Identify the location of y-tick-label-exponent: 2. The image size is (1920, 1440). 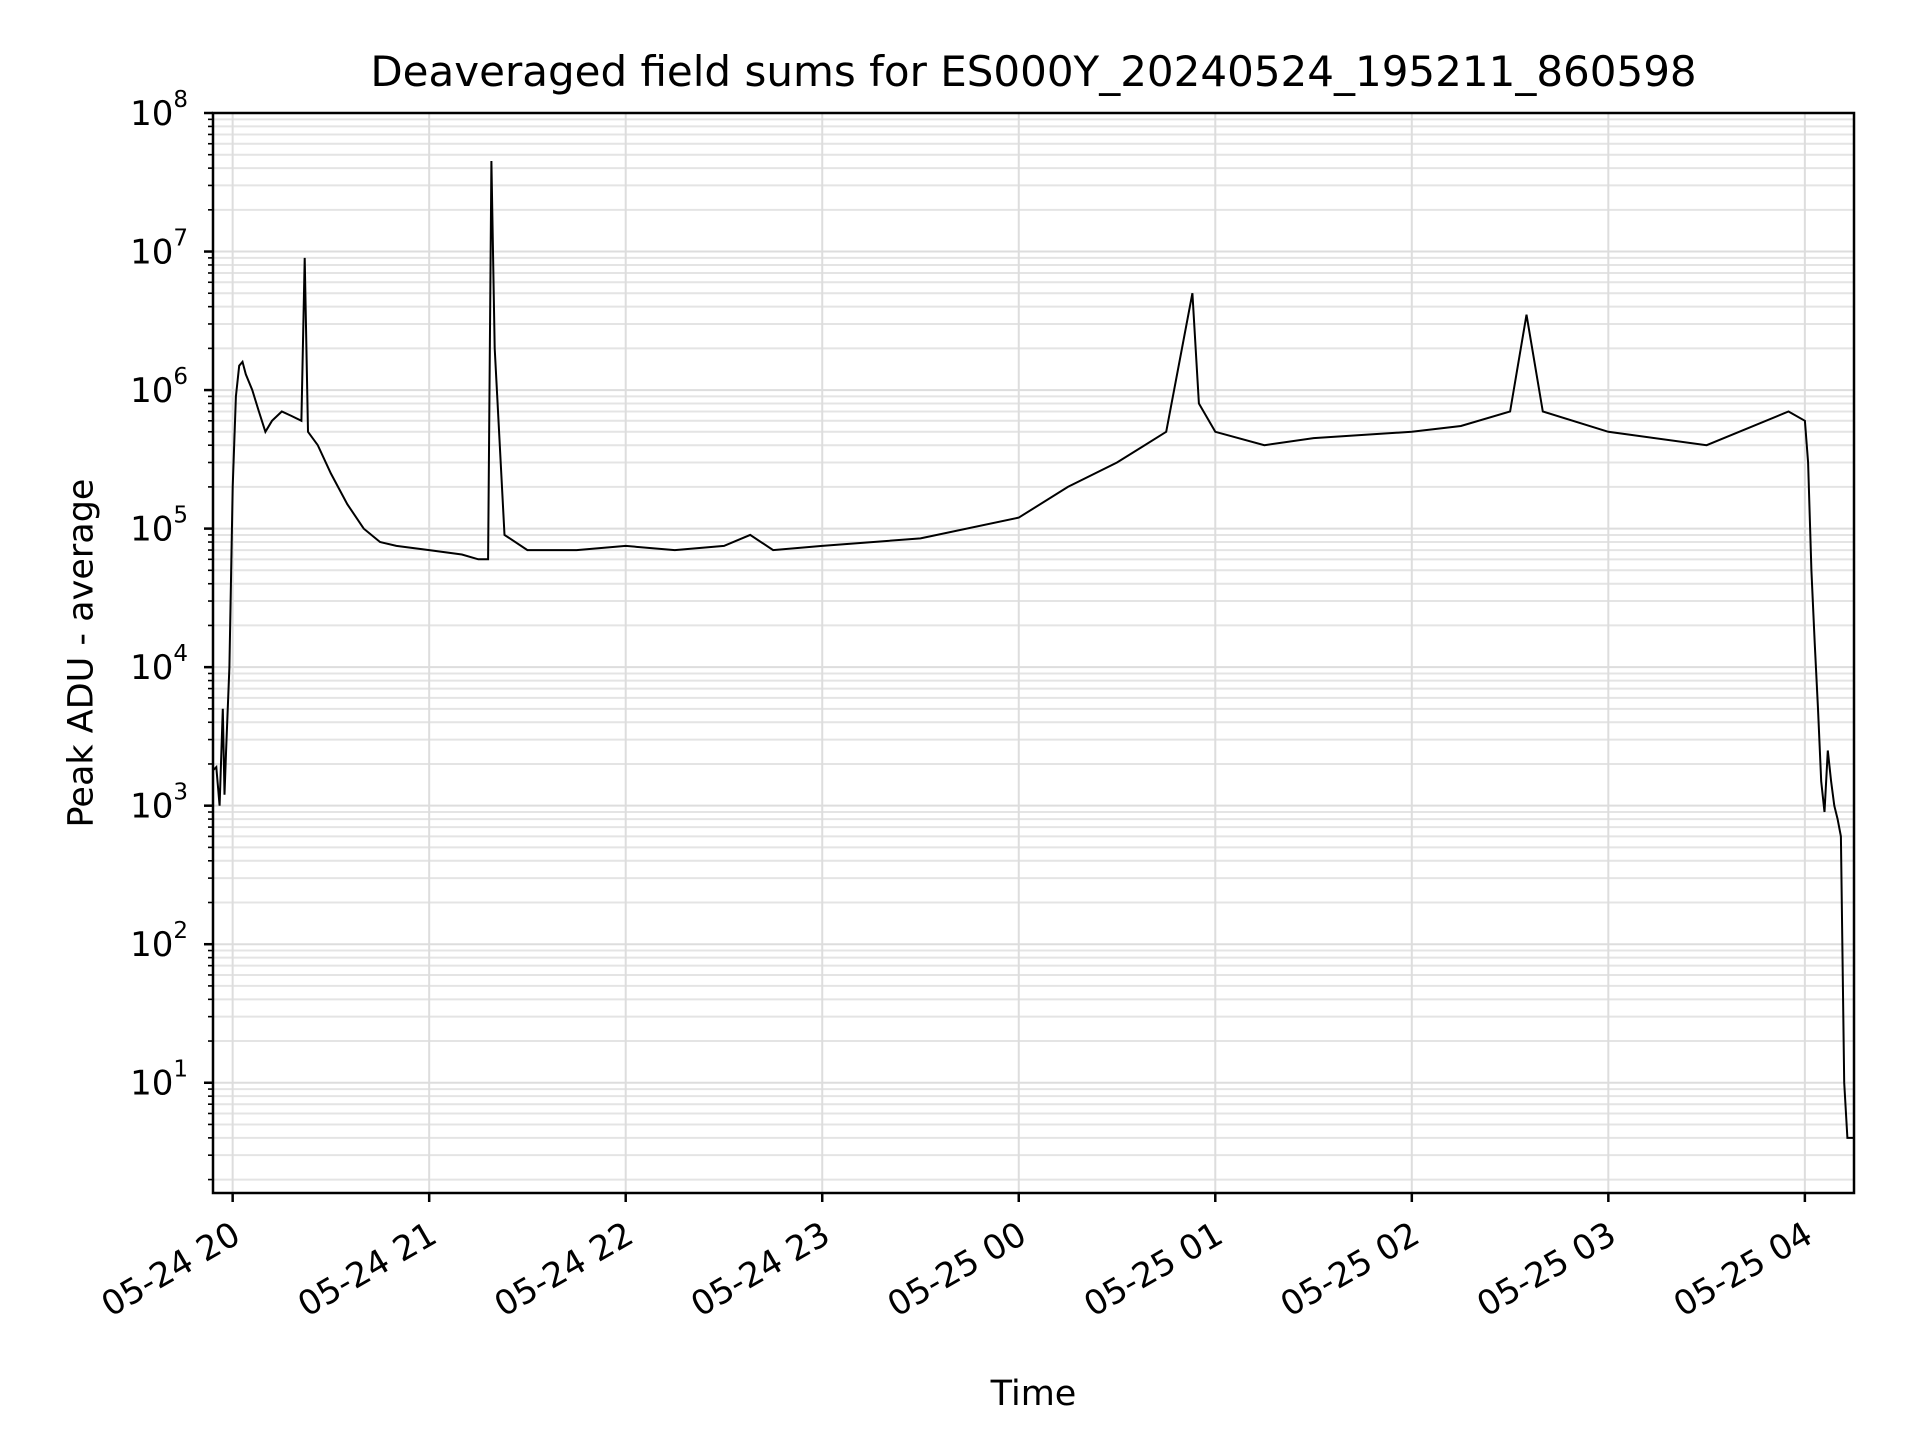
(180, 931).